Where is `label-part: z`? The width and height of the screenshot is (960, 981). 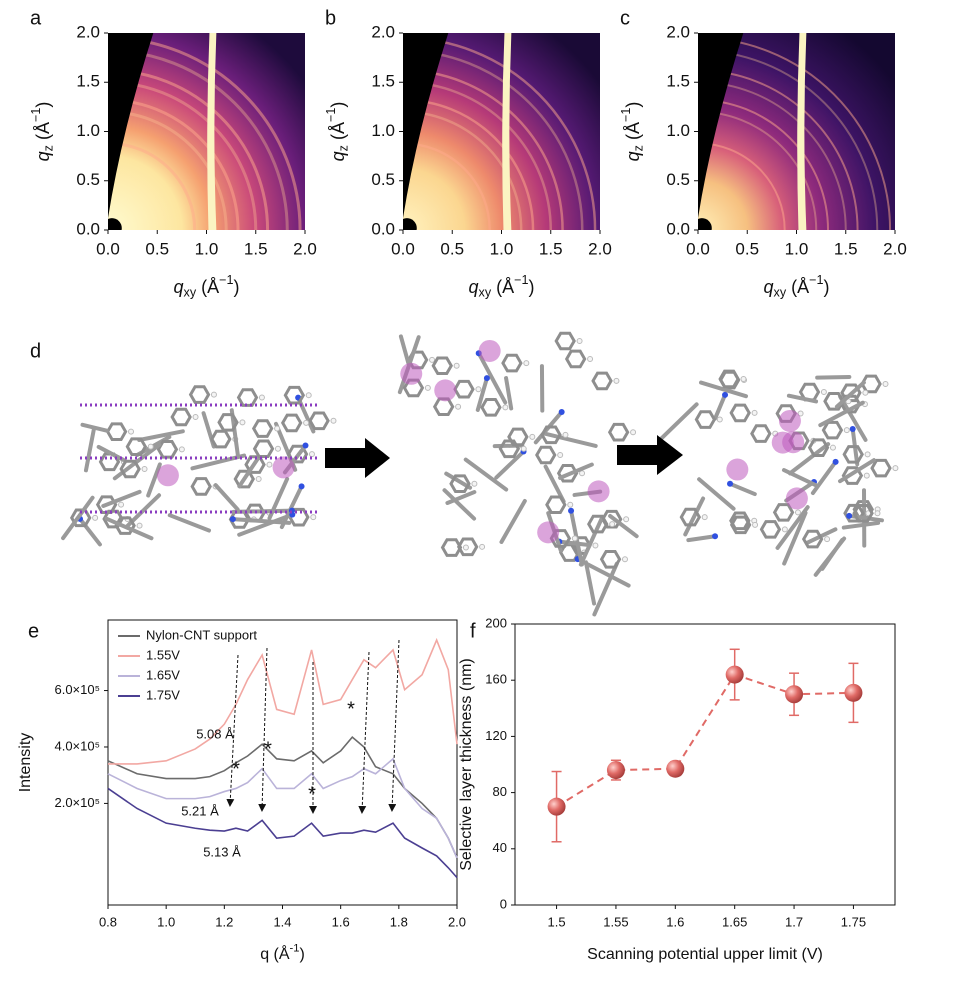
label-part: z is located at coordinates (639, 148).